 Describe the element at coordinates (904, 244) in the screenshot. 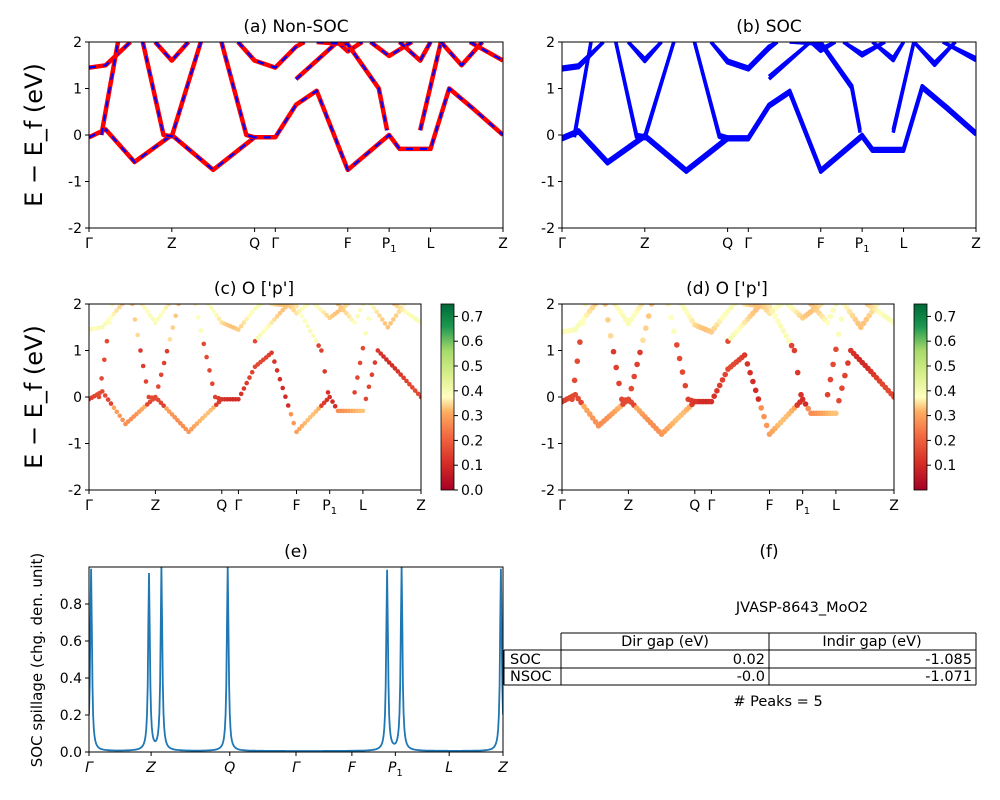

I see `x-tick-label: L` at that location.